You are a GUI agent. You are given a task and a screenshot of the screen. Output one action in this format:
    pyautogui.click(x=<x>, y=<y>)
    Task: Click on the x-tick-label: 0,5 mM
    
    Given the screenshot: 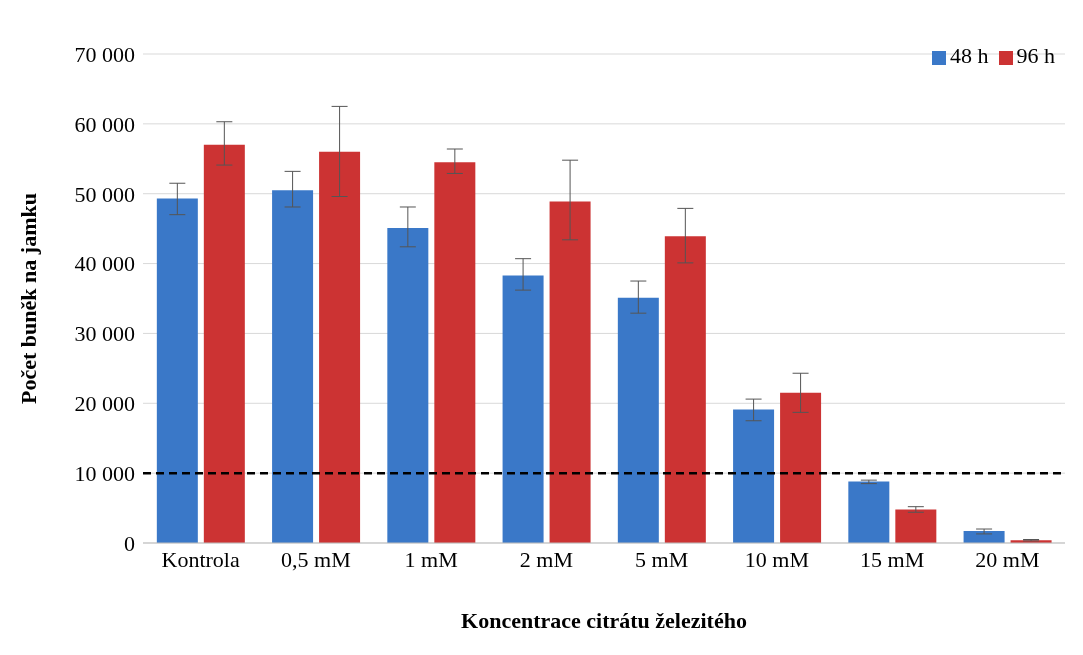 What is the action you would take?
    pyautogui.click(x=316, y=559)
    